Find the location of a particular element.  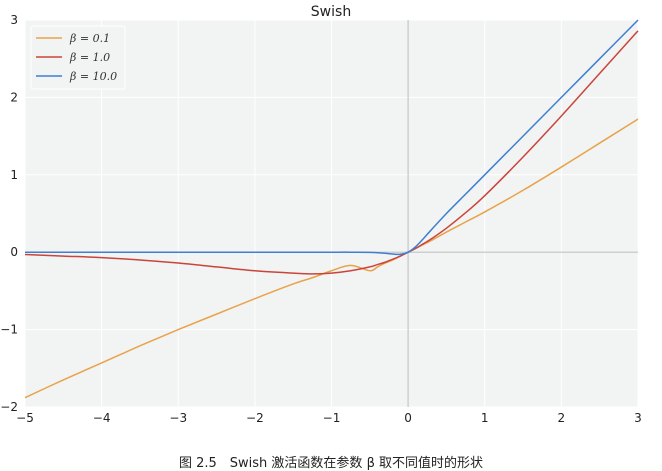

y-tick-label: −2 is located at coordinates (9, 407).